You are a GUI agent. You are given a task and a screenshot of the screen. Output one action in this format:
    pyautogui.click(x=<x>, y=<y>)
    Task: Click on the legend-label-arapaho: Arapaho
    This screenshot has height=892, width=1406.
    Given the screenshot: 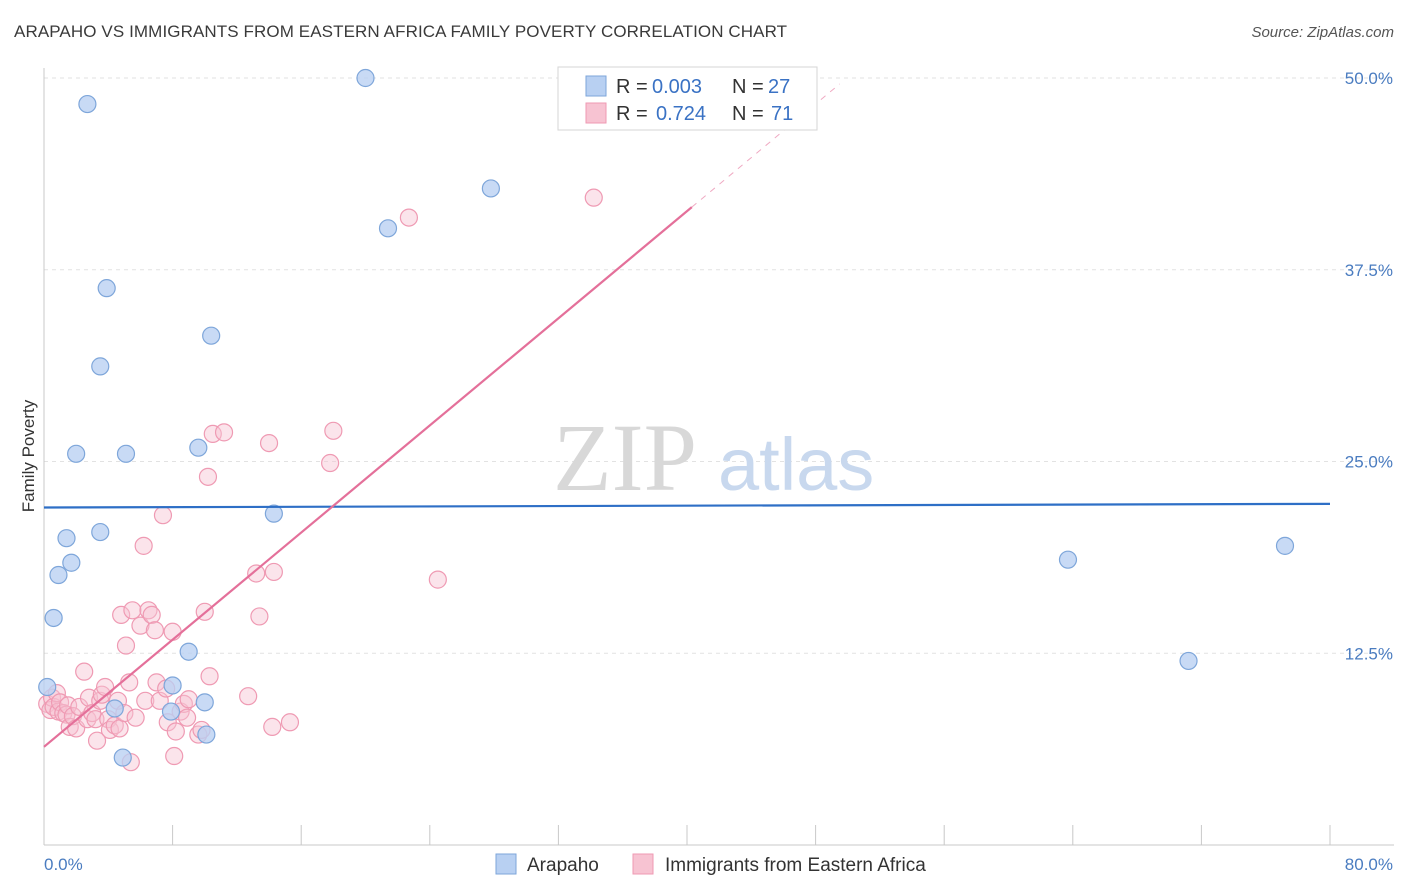 What is the action you would take?
    pyautogui.click(x=563, y=865)
    